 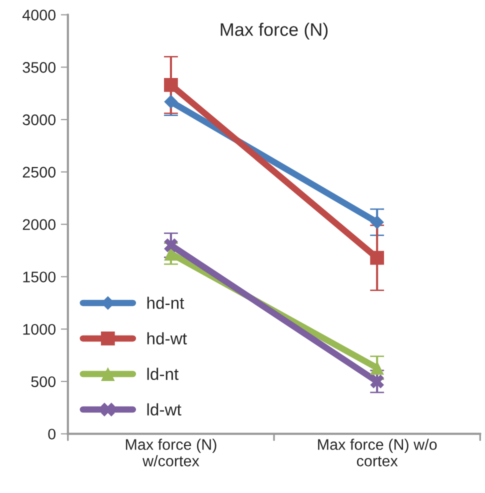 What do you see at coordinates (39, 67) in the screenshot?
I see `y-tick-label: 3500` at bounding box center [39, 67].